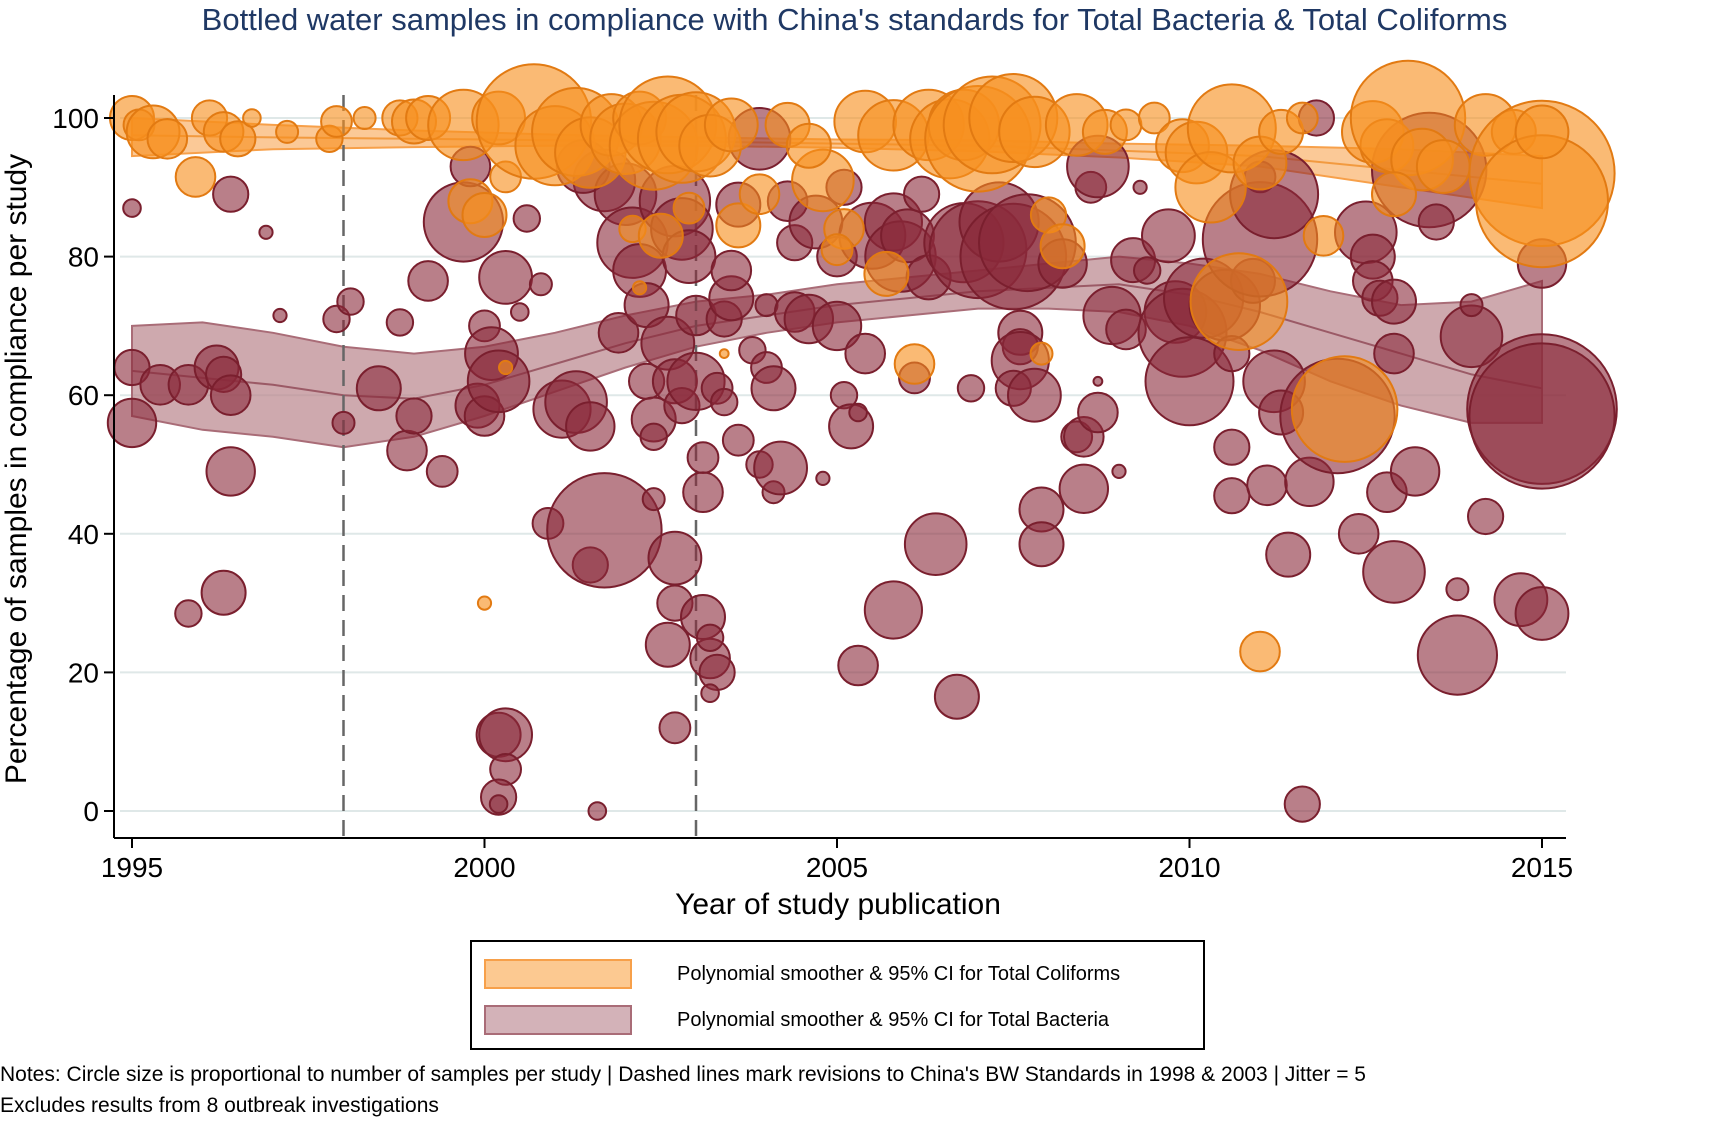 This screenshot has height=1122, width=1709. What do you see at coordinates (837, 867) in the screenshot?
I see `x-tick-label: 2005` at bounding box center [837, 867].